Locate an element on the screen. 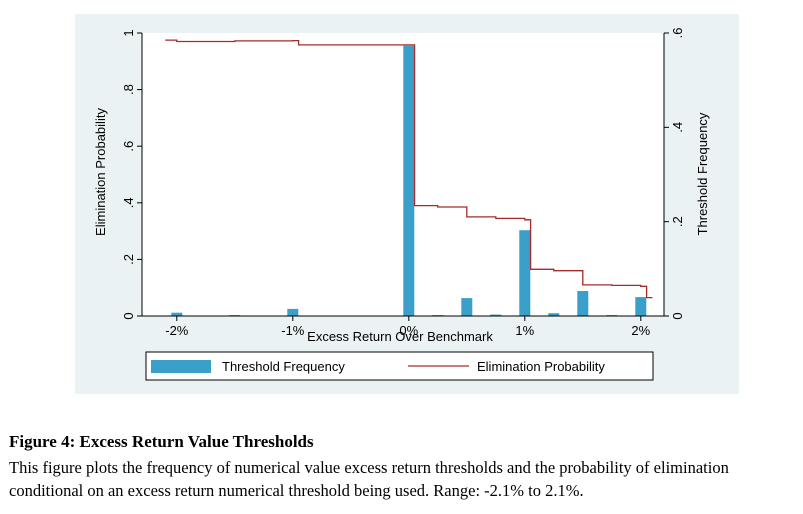 This screenshot has height=514, width=803. right-y-tick-label: 0 is located at coordinates (677, 315).